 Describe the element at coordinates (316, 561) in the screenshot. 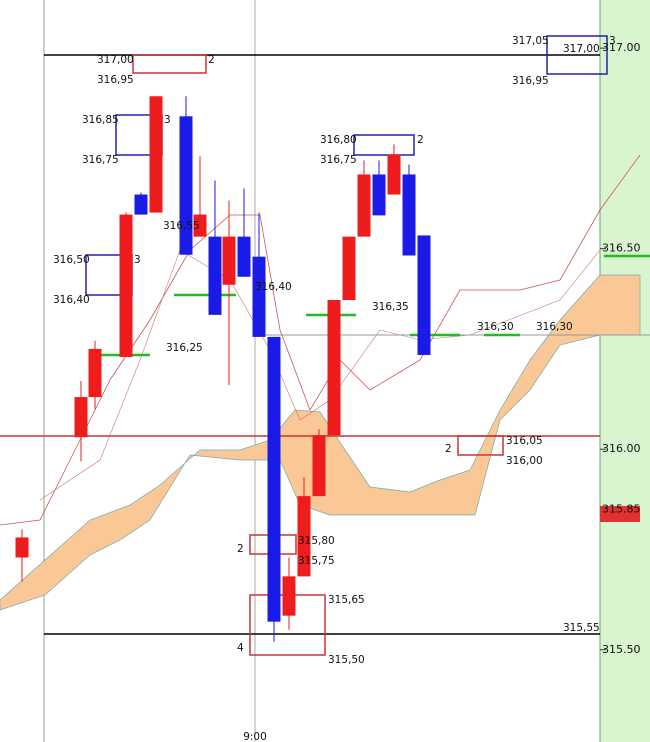

I see `annotation: 315,75` at that location.